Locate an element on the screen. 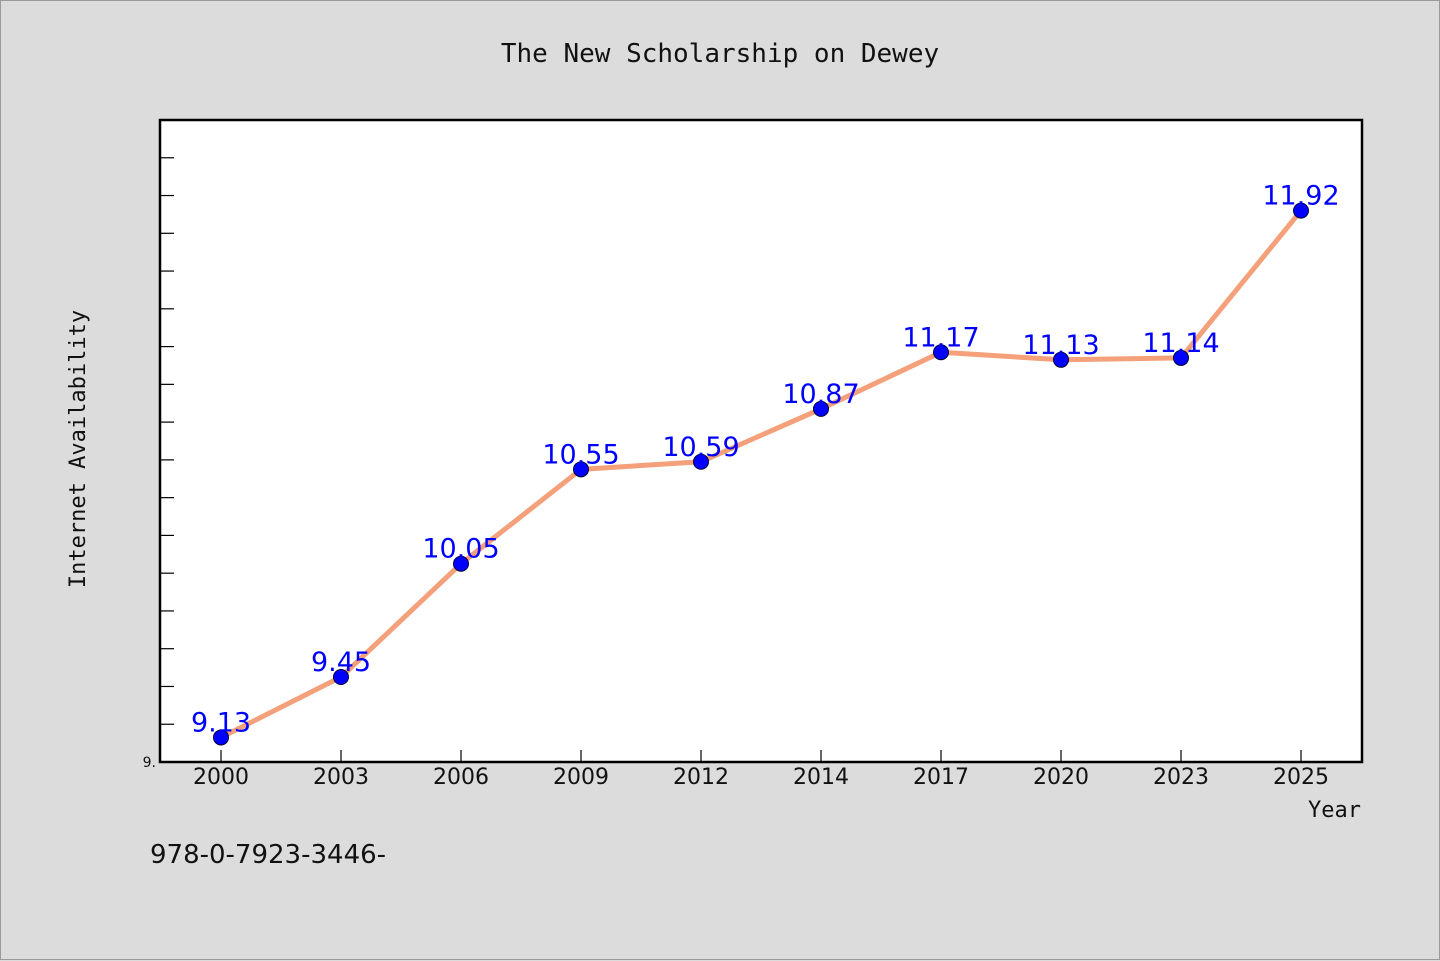 This screenshot has height=961, width=1440. x-tick-label: 2025 is located at coordinates (1301, 777).